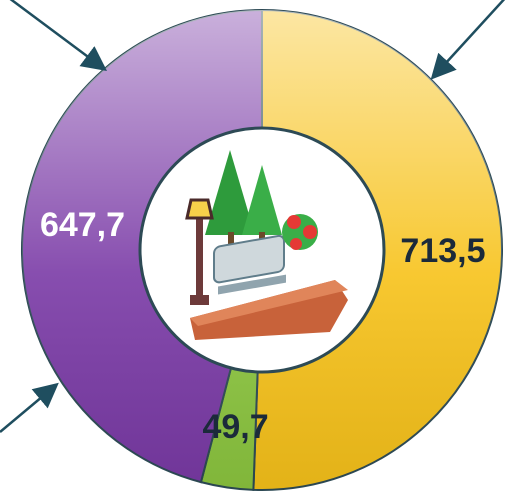 This screenshot has width=513, height=498. I want to click on park-illustration, so click(266, 245).